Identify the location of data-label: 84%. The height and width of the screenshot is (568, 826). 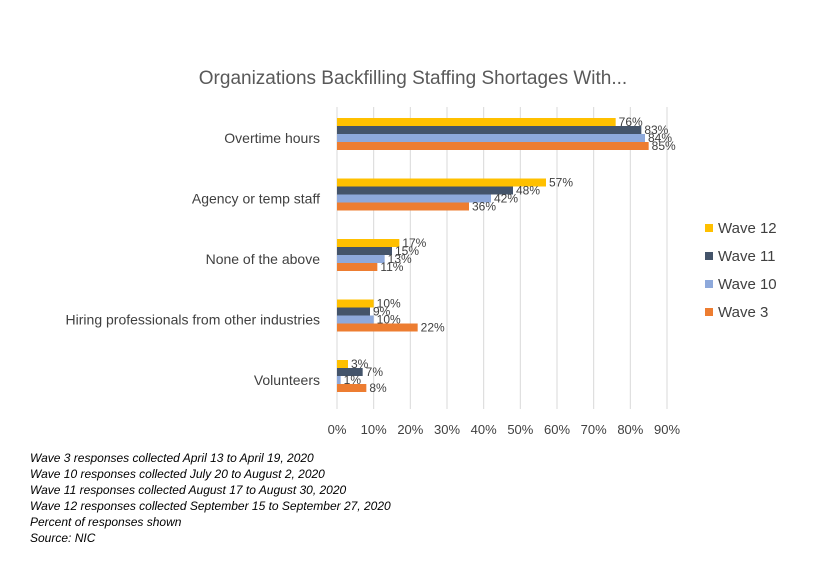
(660, 138).